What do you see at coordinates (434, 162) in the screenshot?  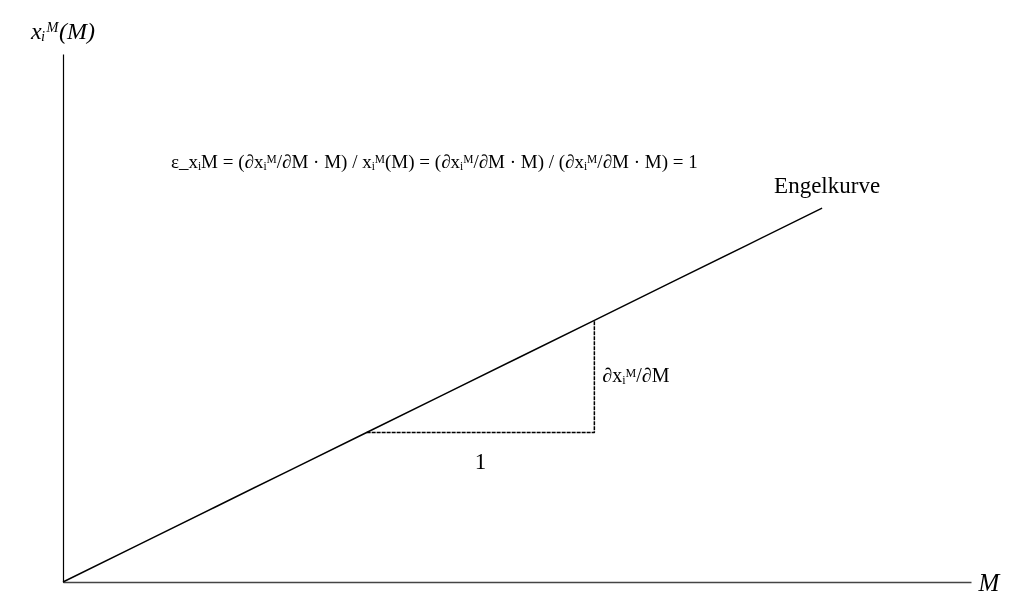 I see `text: ε_xᵢM = (∂xᵢᴹ/∂M · M) / xᵢᴹ(M) = (∂xᵢᴹ/∂M · M) / (∂xᵢᴹ/∂M · M) = 1` at bounding box center [434, 162].